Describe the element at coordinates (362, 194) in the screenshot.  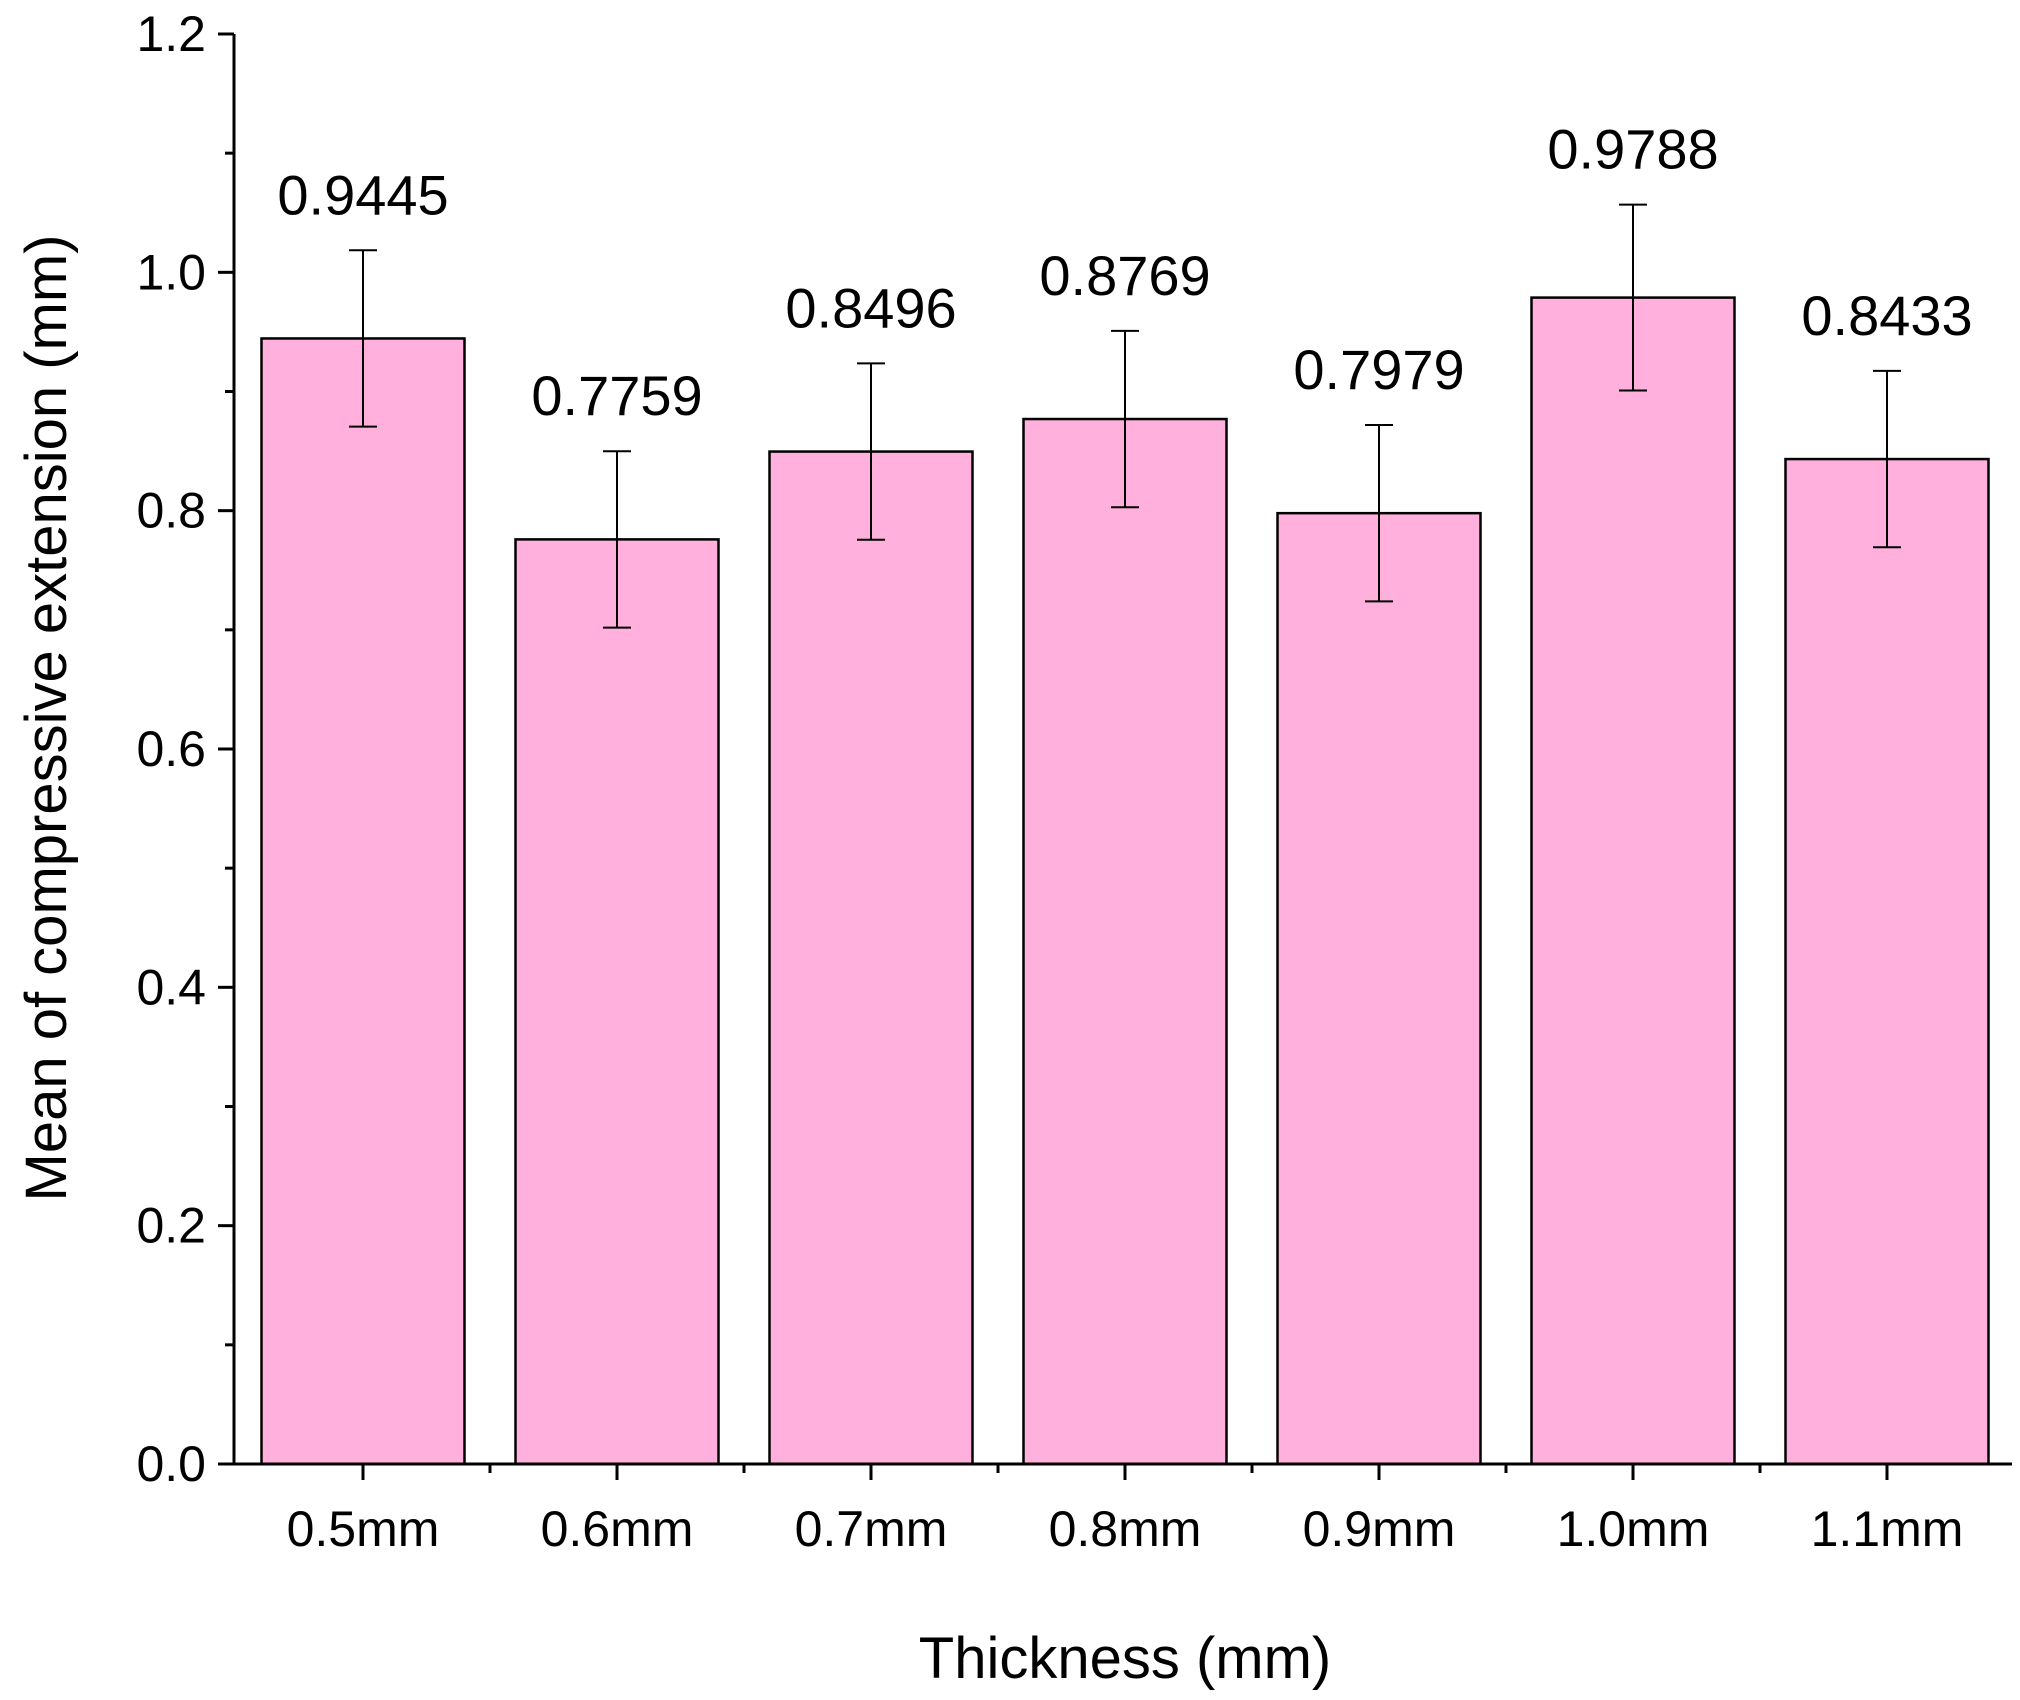
I see `data-label-0.5mm: 0.9445` at that location.